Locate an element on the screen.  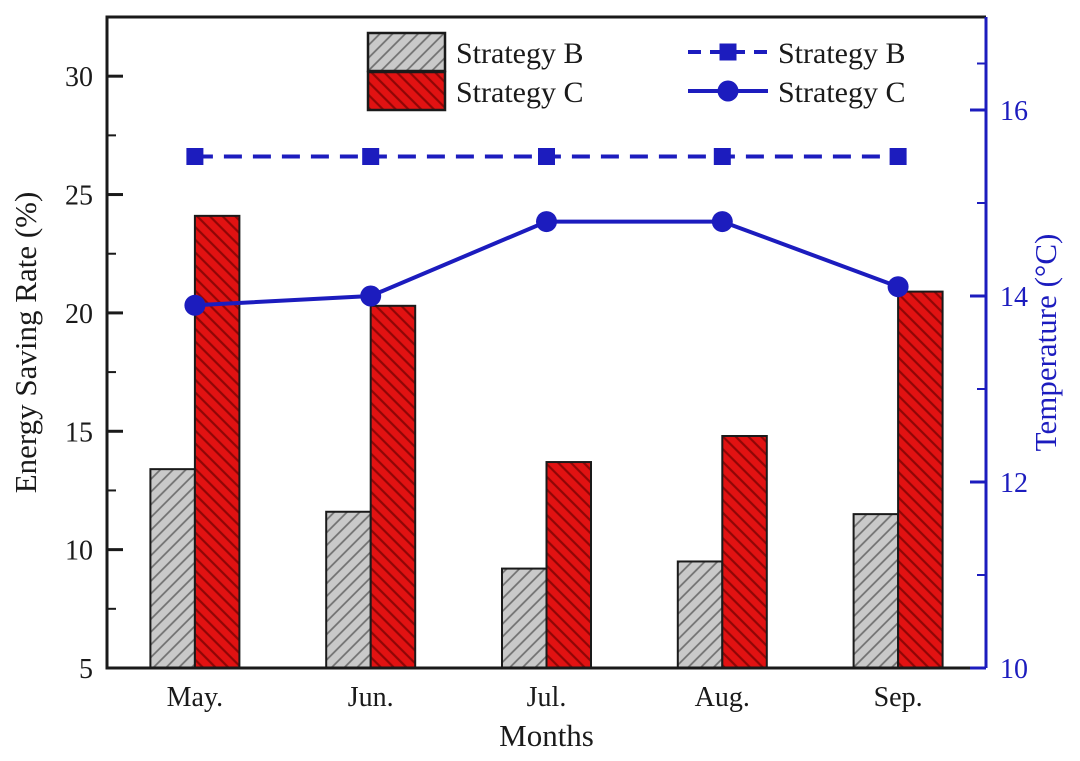
x-tick-label: Jul. is located at coordinates (547, 697).